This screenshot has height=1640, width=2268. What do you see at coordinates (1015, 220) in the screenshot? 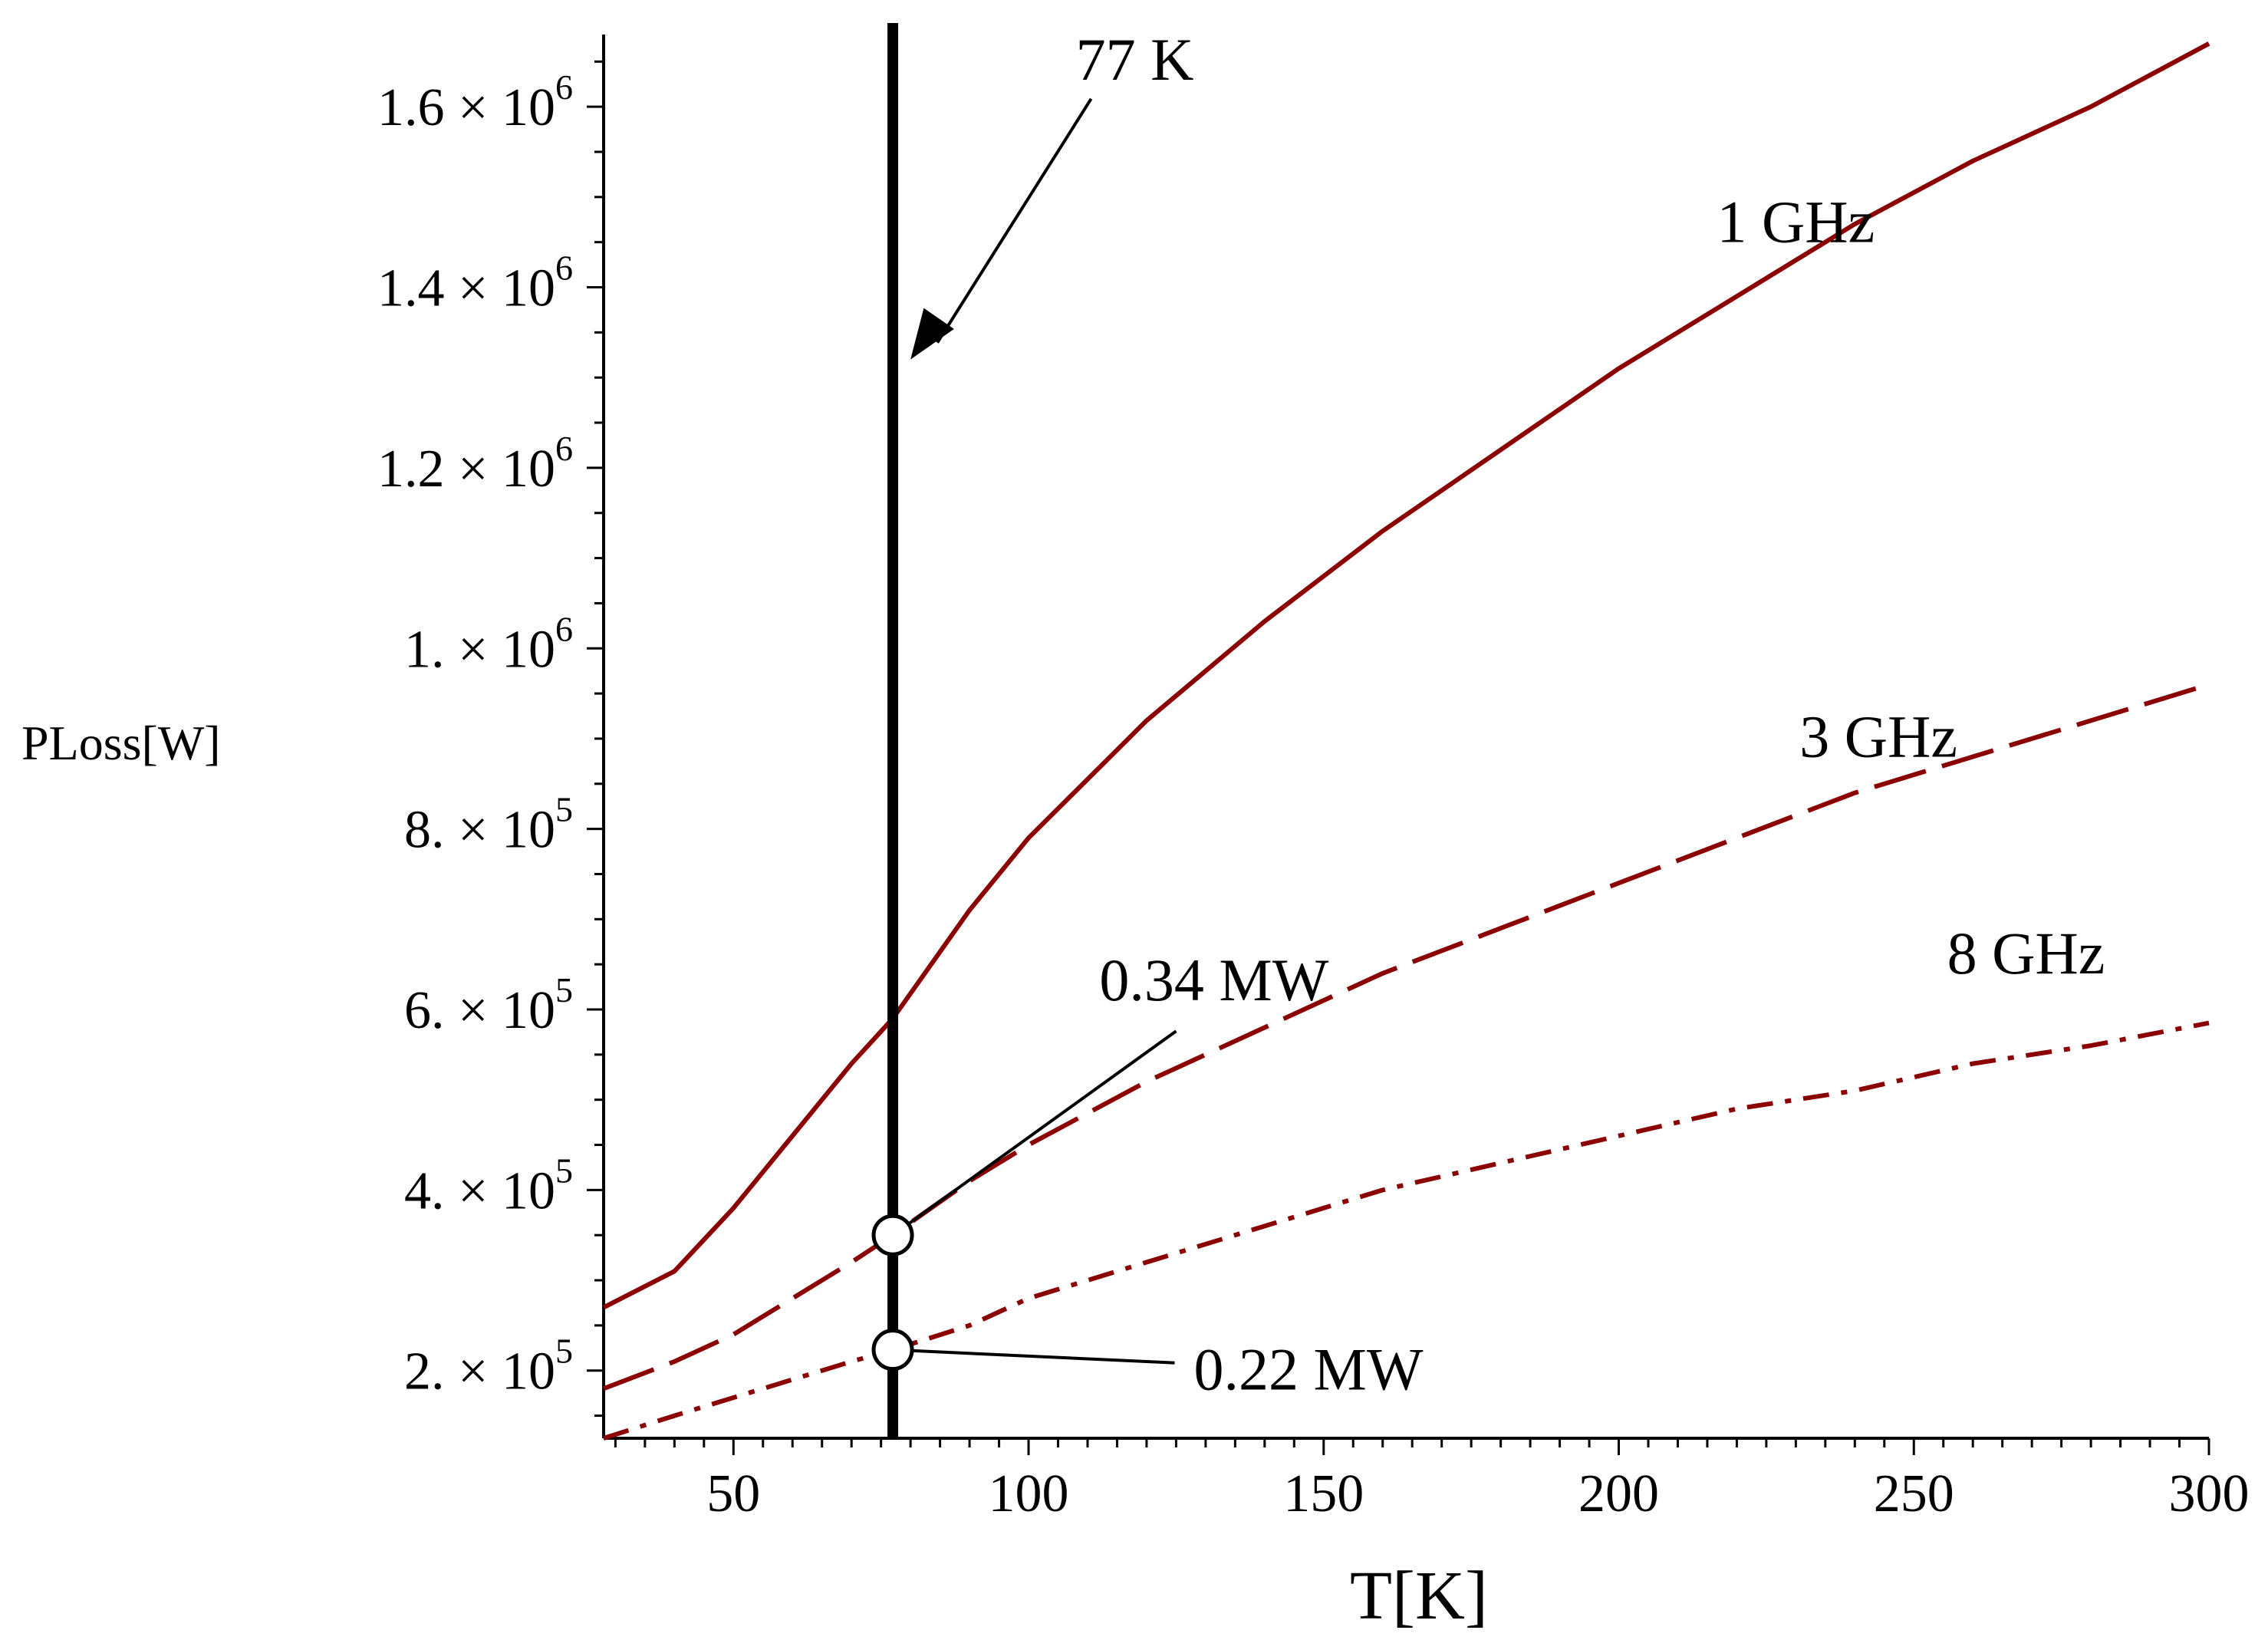
I see `arrow-line` at bounding box center [1015, 220].